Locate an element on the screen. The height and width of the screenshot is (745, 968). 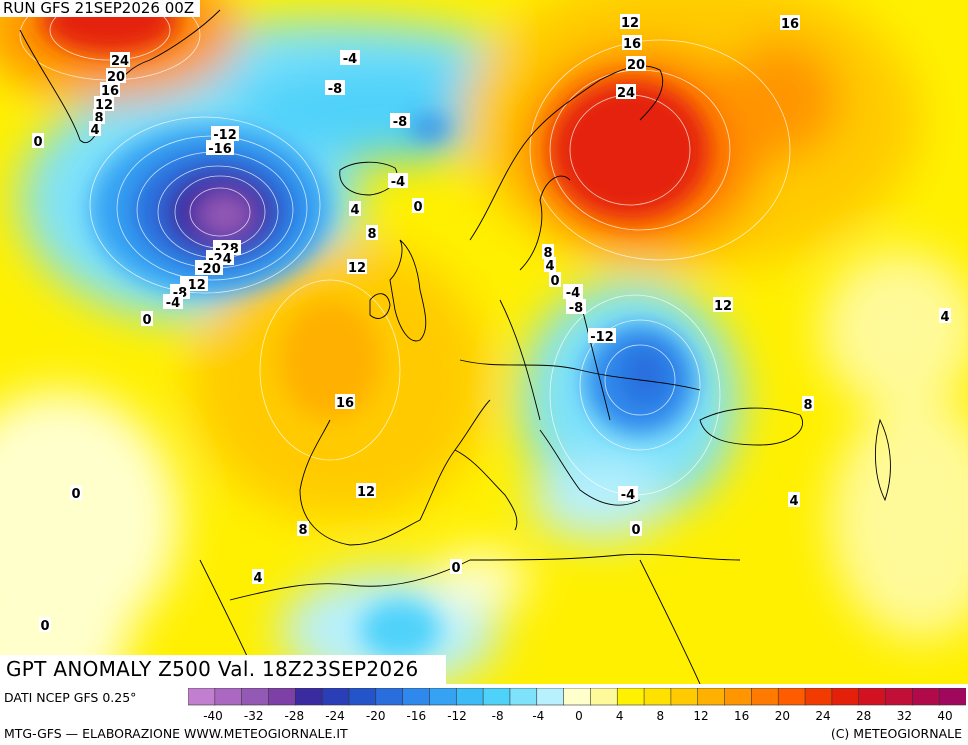
colorbar-tick-label: -20 is located at coordinates (376, 716).